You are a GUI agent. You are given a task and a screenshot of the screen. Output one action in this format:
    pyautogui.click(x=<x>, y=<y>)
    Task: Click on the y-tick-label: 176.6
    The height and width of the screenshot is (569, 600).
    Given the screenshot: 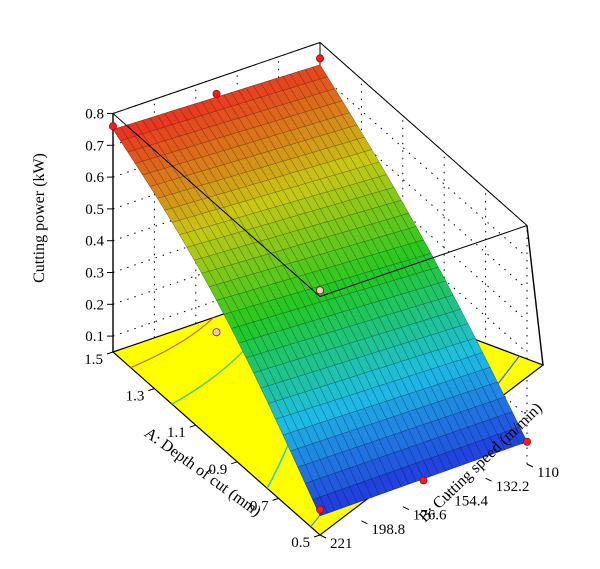 What is the action you would take?
    pyautogui.click(x=430, y=516)
    